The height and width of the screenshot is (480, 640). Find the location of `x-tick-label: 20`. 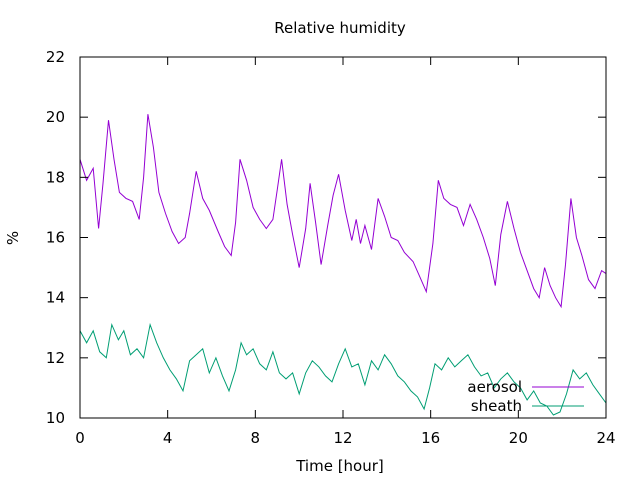

x-tick-label: 20 is located at coordinates (518, 438).